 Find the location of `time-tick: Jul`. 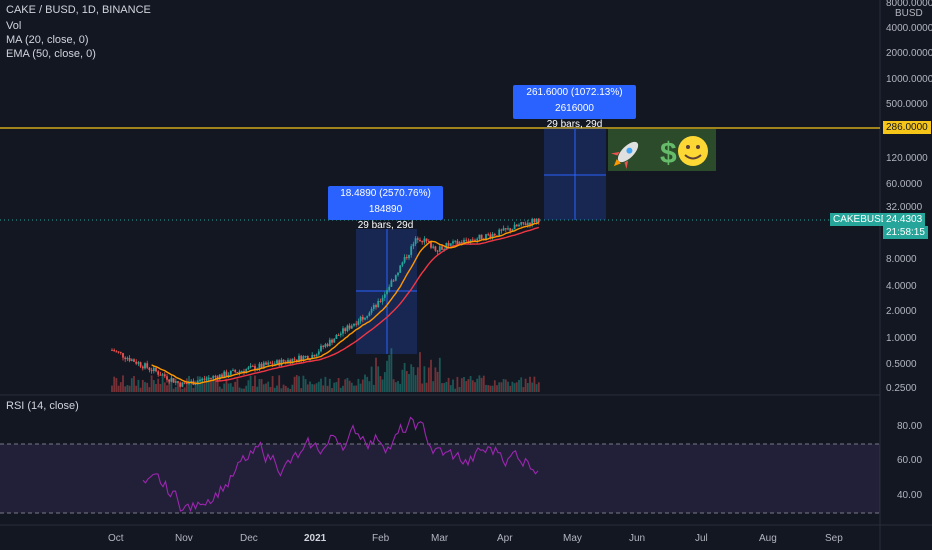

time-tick: Jul is located at coordinates (701, 538).